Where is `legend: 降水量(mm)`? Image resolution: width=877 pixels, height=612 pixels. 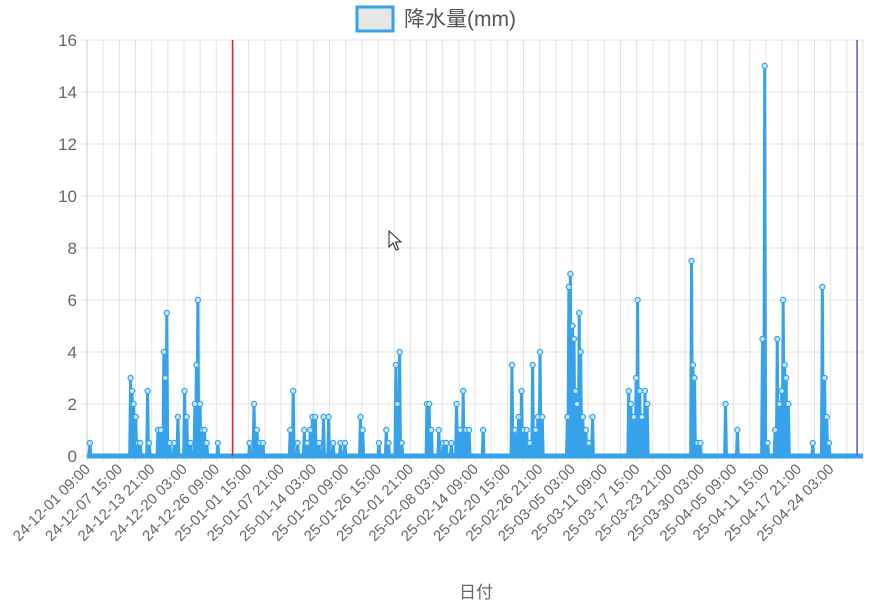 legend: 降水量(mm) is located at coordinates (435, 19).